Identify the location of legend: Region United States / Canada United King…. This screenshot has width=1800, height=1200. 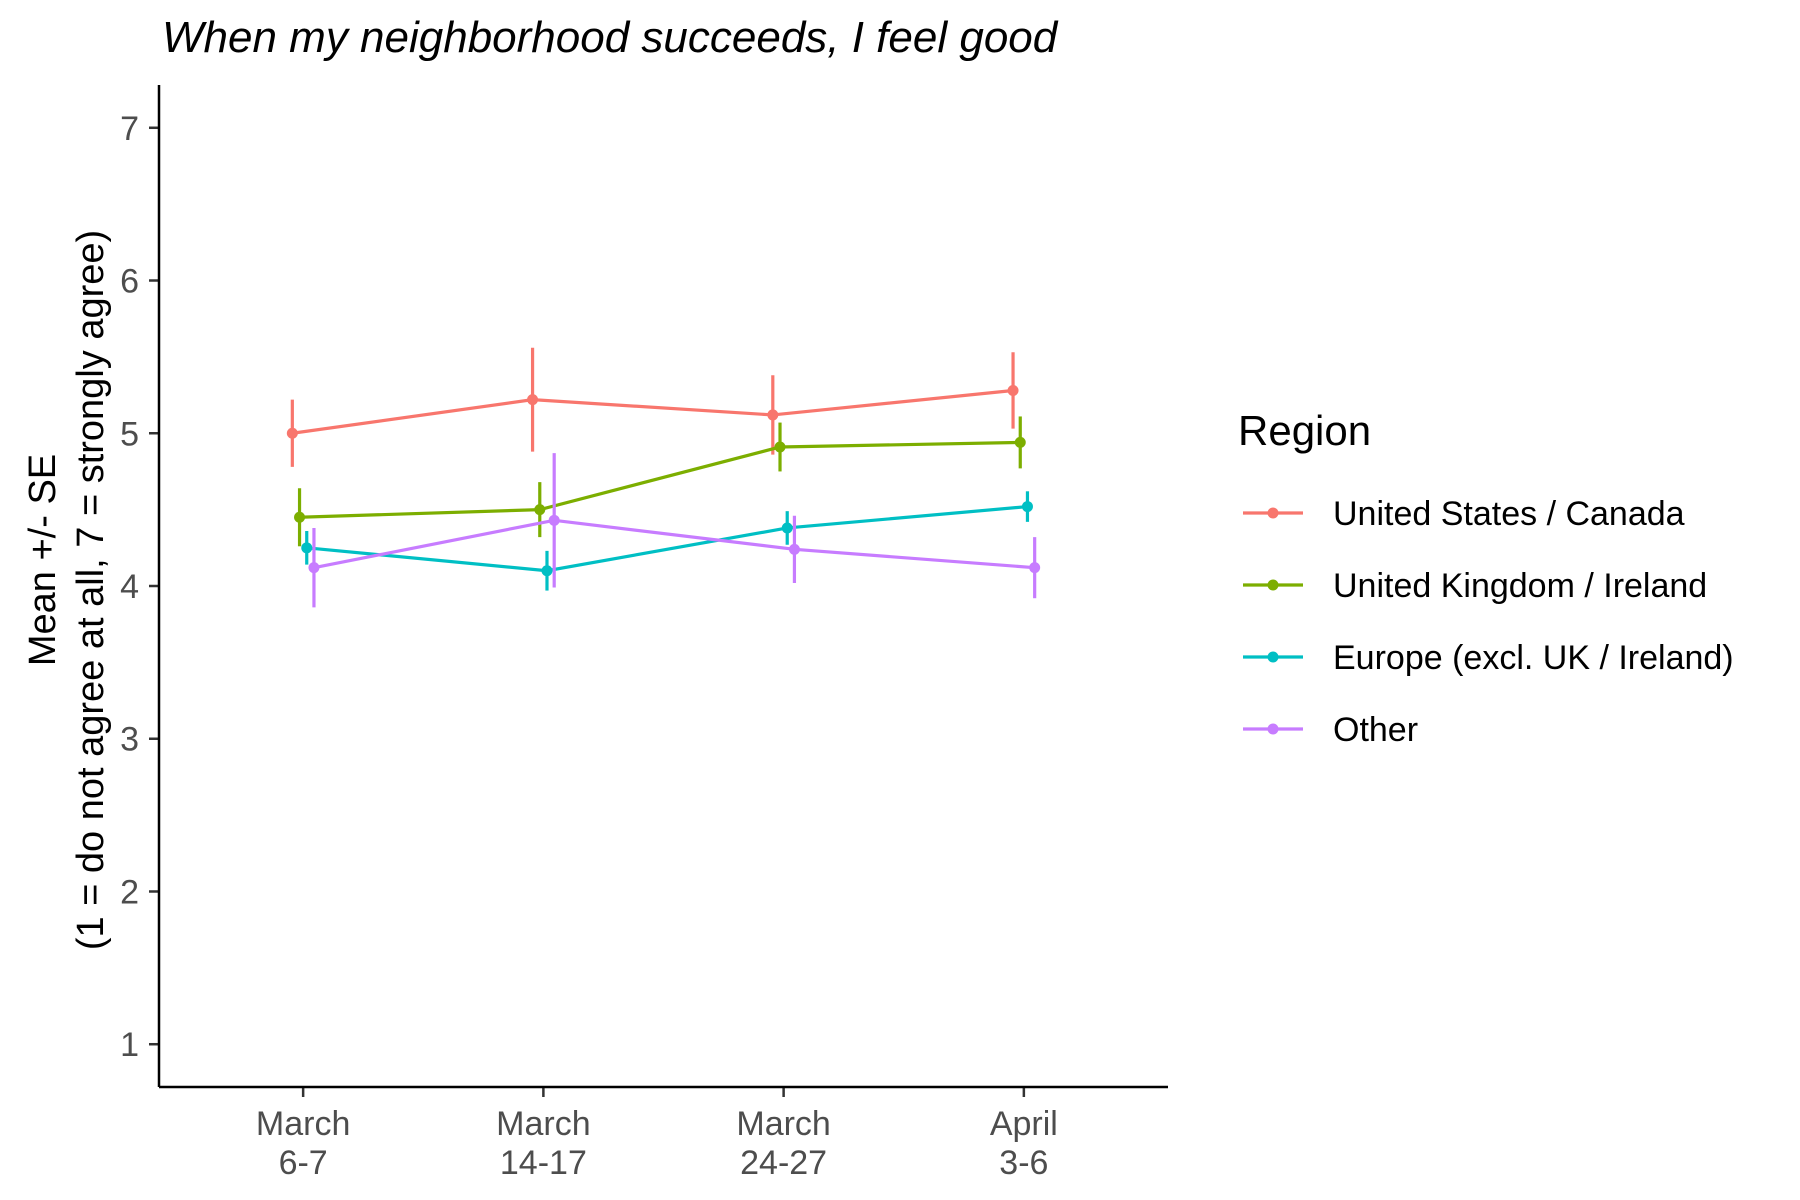
(1486, 578).